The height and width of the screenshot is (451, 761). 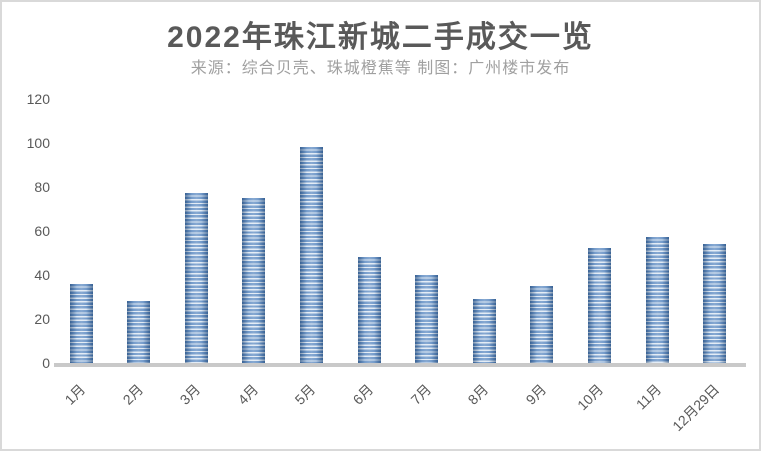 What do you see at coordinates (38, 142) in the screenshot?
I see `y-axis-tick-label: 100` at bounding box center [38, 142].